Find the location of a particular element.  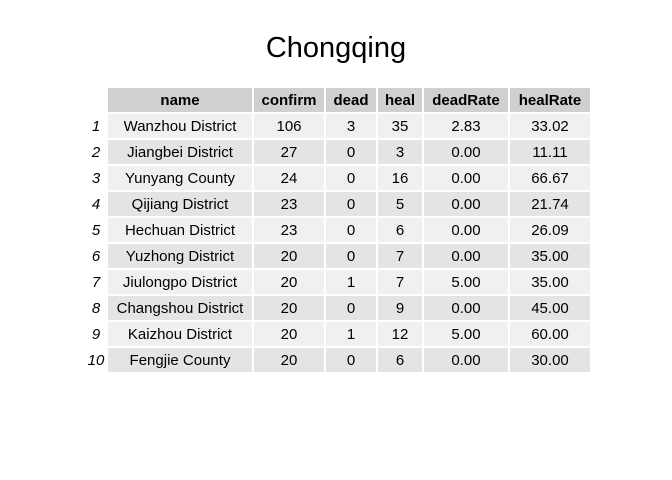

row-number: 4 is located at coordinates (96, 204).